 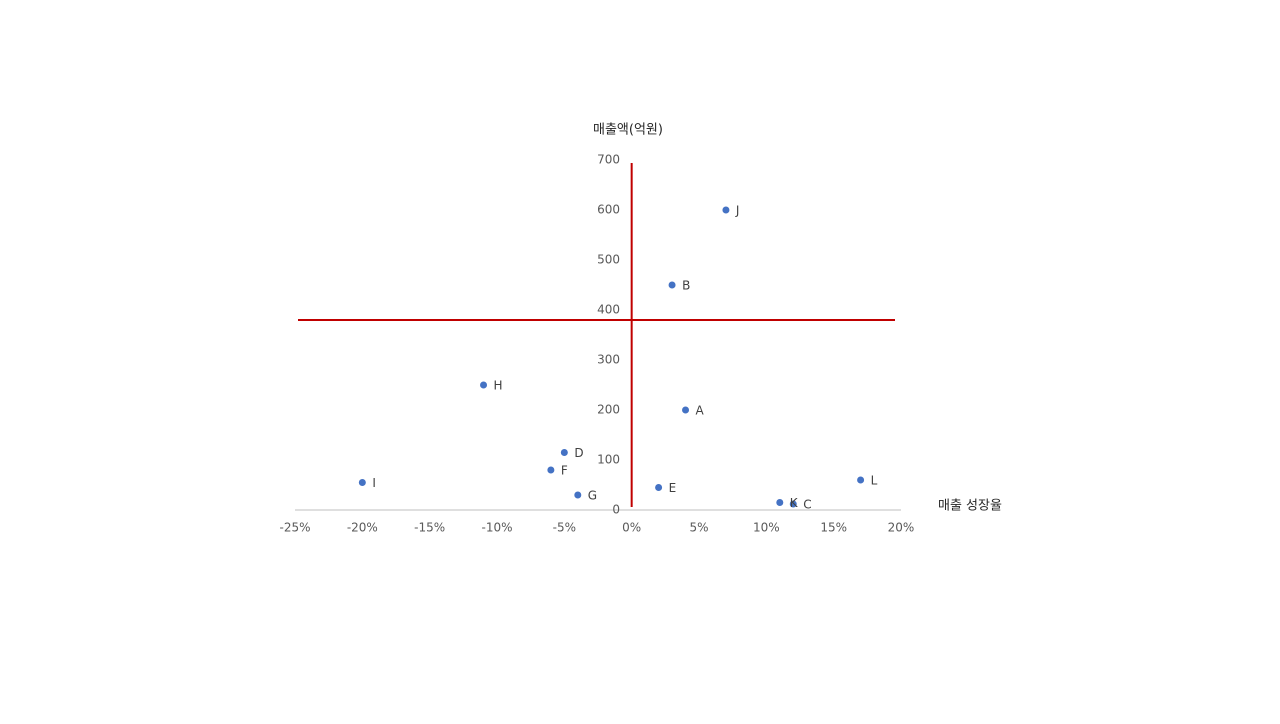 What do you see at coordinates (766, 528) in the screenshot?
I see `x-tick-label: 10%` at bounding box center [766, 528].